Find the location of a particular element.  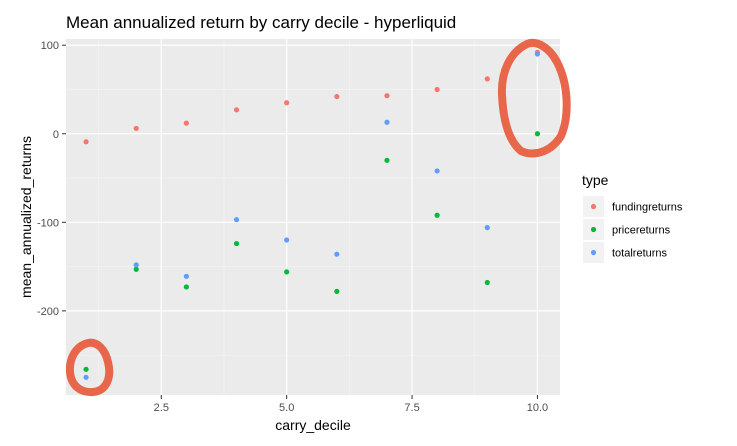

legend-label-totalreturns: totalreturns is located at coordinates (640, 254).